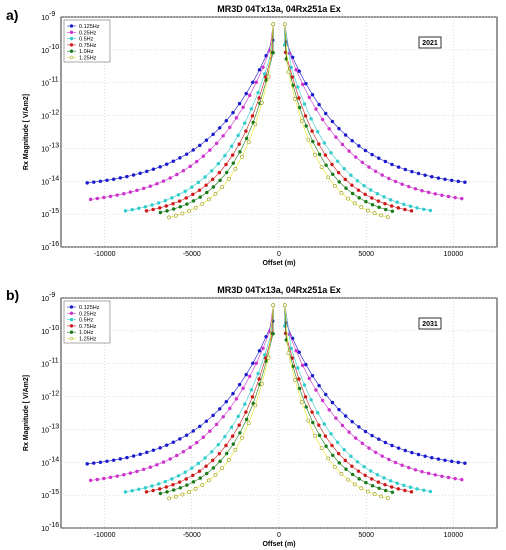  Describe the element at coordinates (88, 33) in the screenshot. I see `legend-entry: 0.25Hz` at that location.